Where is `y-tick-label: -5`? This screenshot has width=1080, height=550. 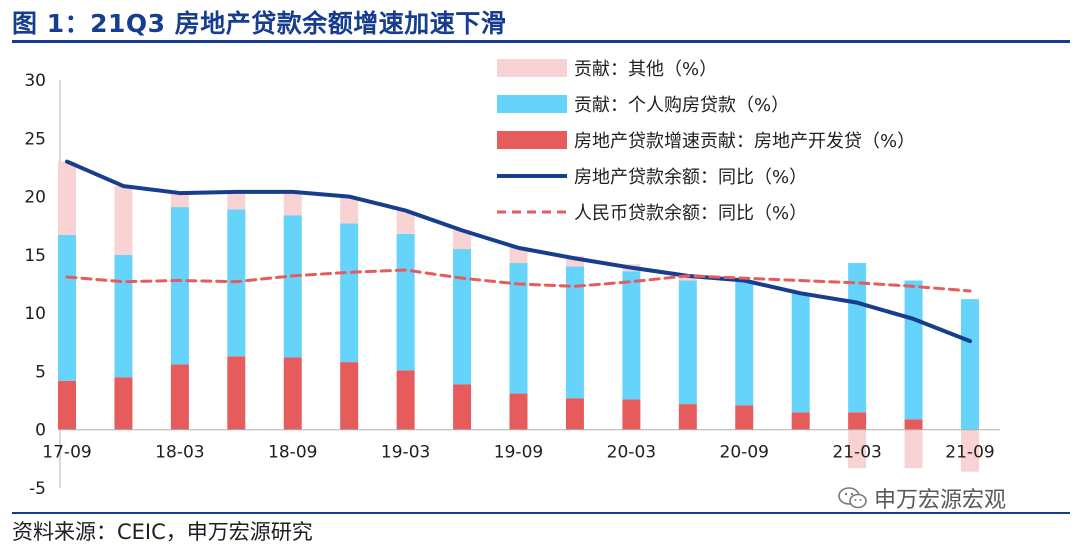 y-tick-label: -5 is located at coordinates (37, 489).